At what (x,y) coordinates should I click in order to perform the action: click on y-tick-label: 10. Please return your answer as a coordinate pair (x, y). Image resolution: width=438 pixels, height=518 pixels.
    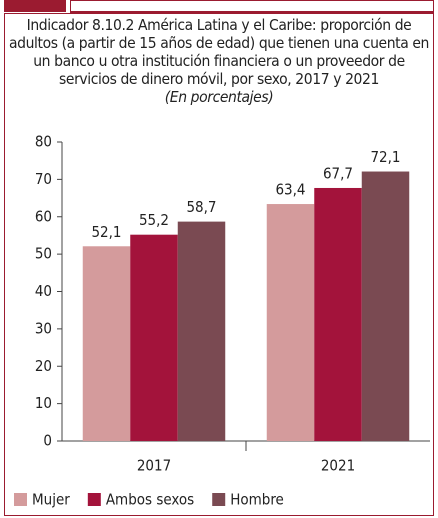
    Looking at the image, I should click on (43, 403).